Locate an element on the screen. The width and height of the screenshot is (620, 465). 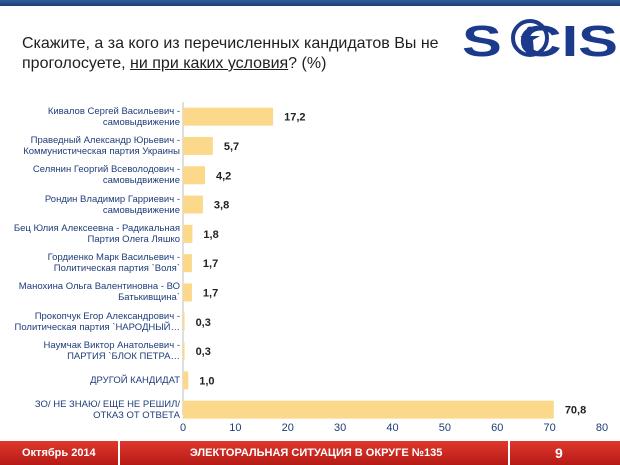
data-label: 17,2 is located at coordinates (294, 118).